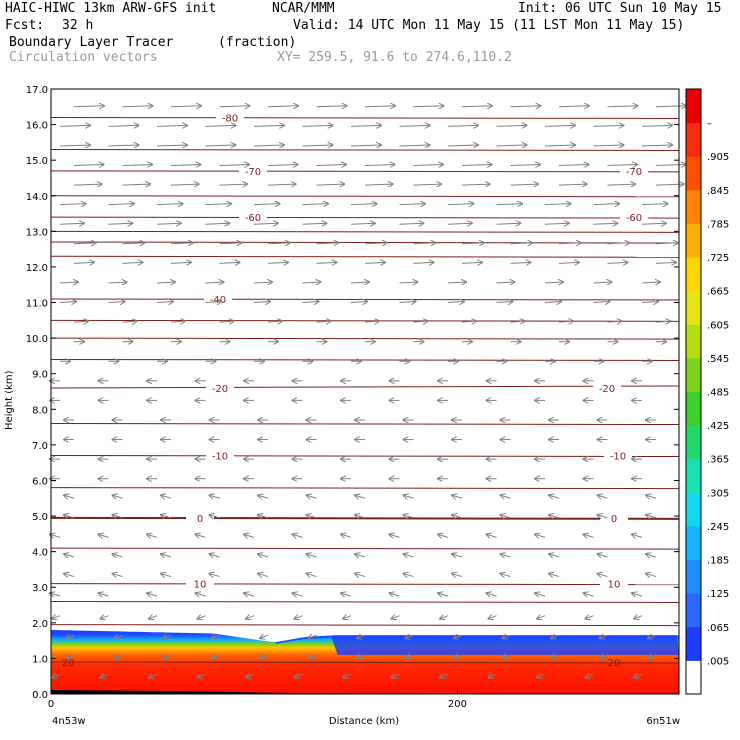  Describe the element at coordinates (614, 519) in the screenshot. I see `contour-label: 0` at that location.